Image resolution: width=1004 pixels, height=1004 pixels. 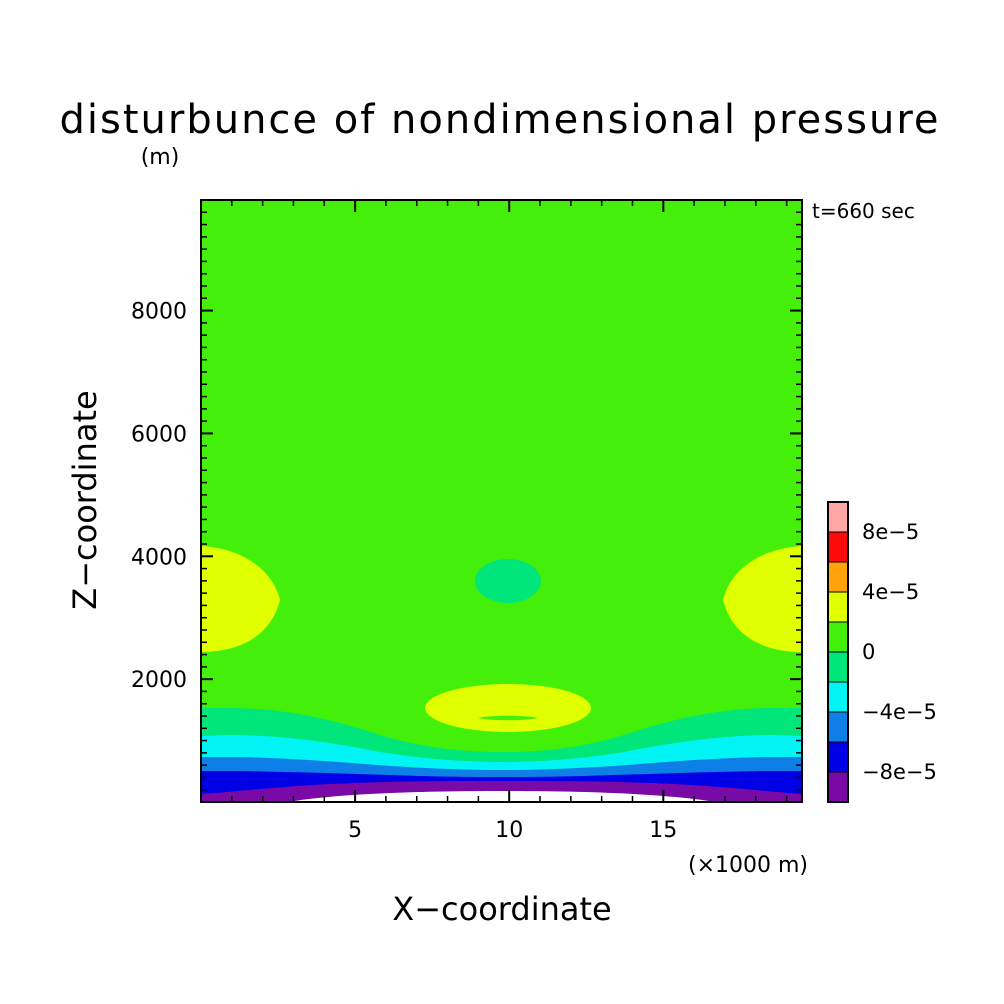 I want to click on y-axis-title: Z−coordinate, so click(x=85, y=499).